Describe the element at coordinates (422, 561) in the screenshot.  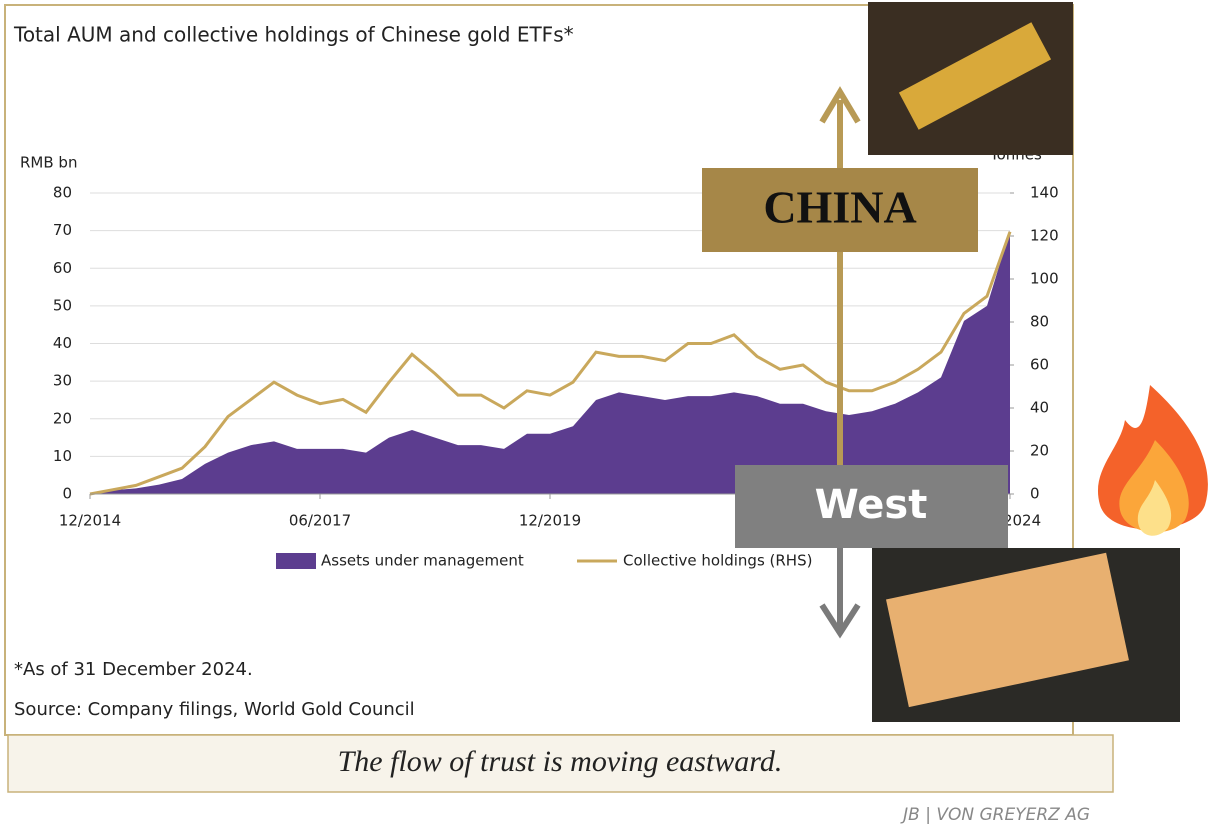
I see `legend-label: Assets under management` at that location.